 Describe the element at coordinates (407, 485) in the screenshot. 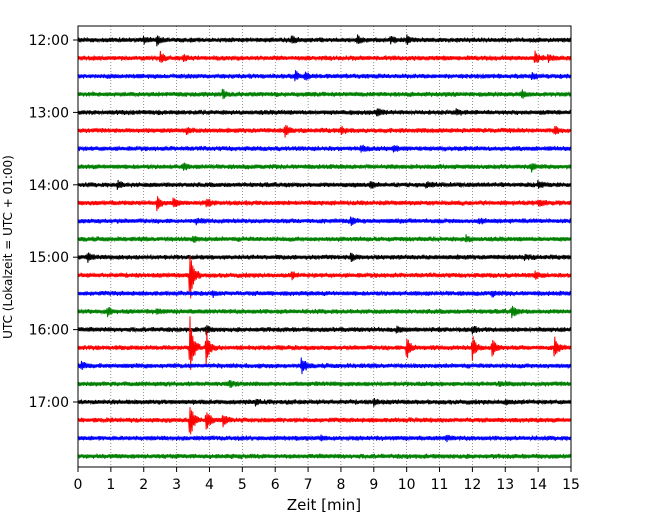

I see `x-tick-label: 10` at that location.